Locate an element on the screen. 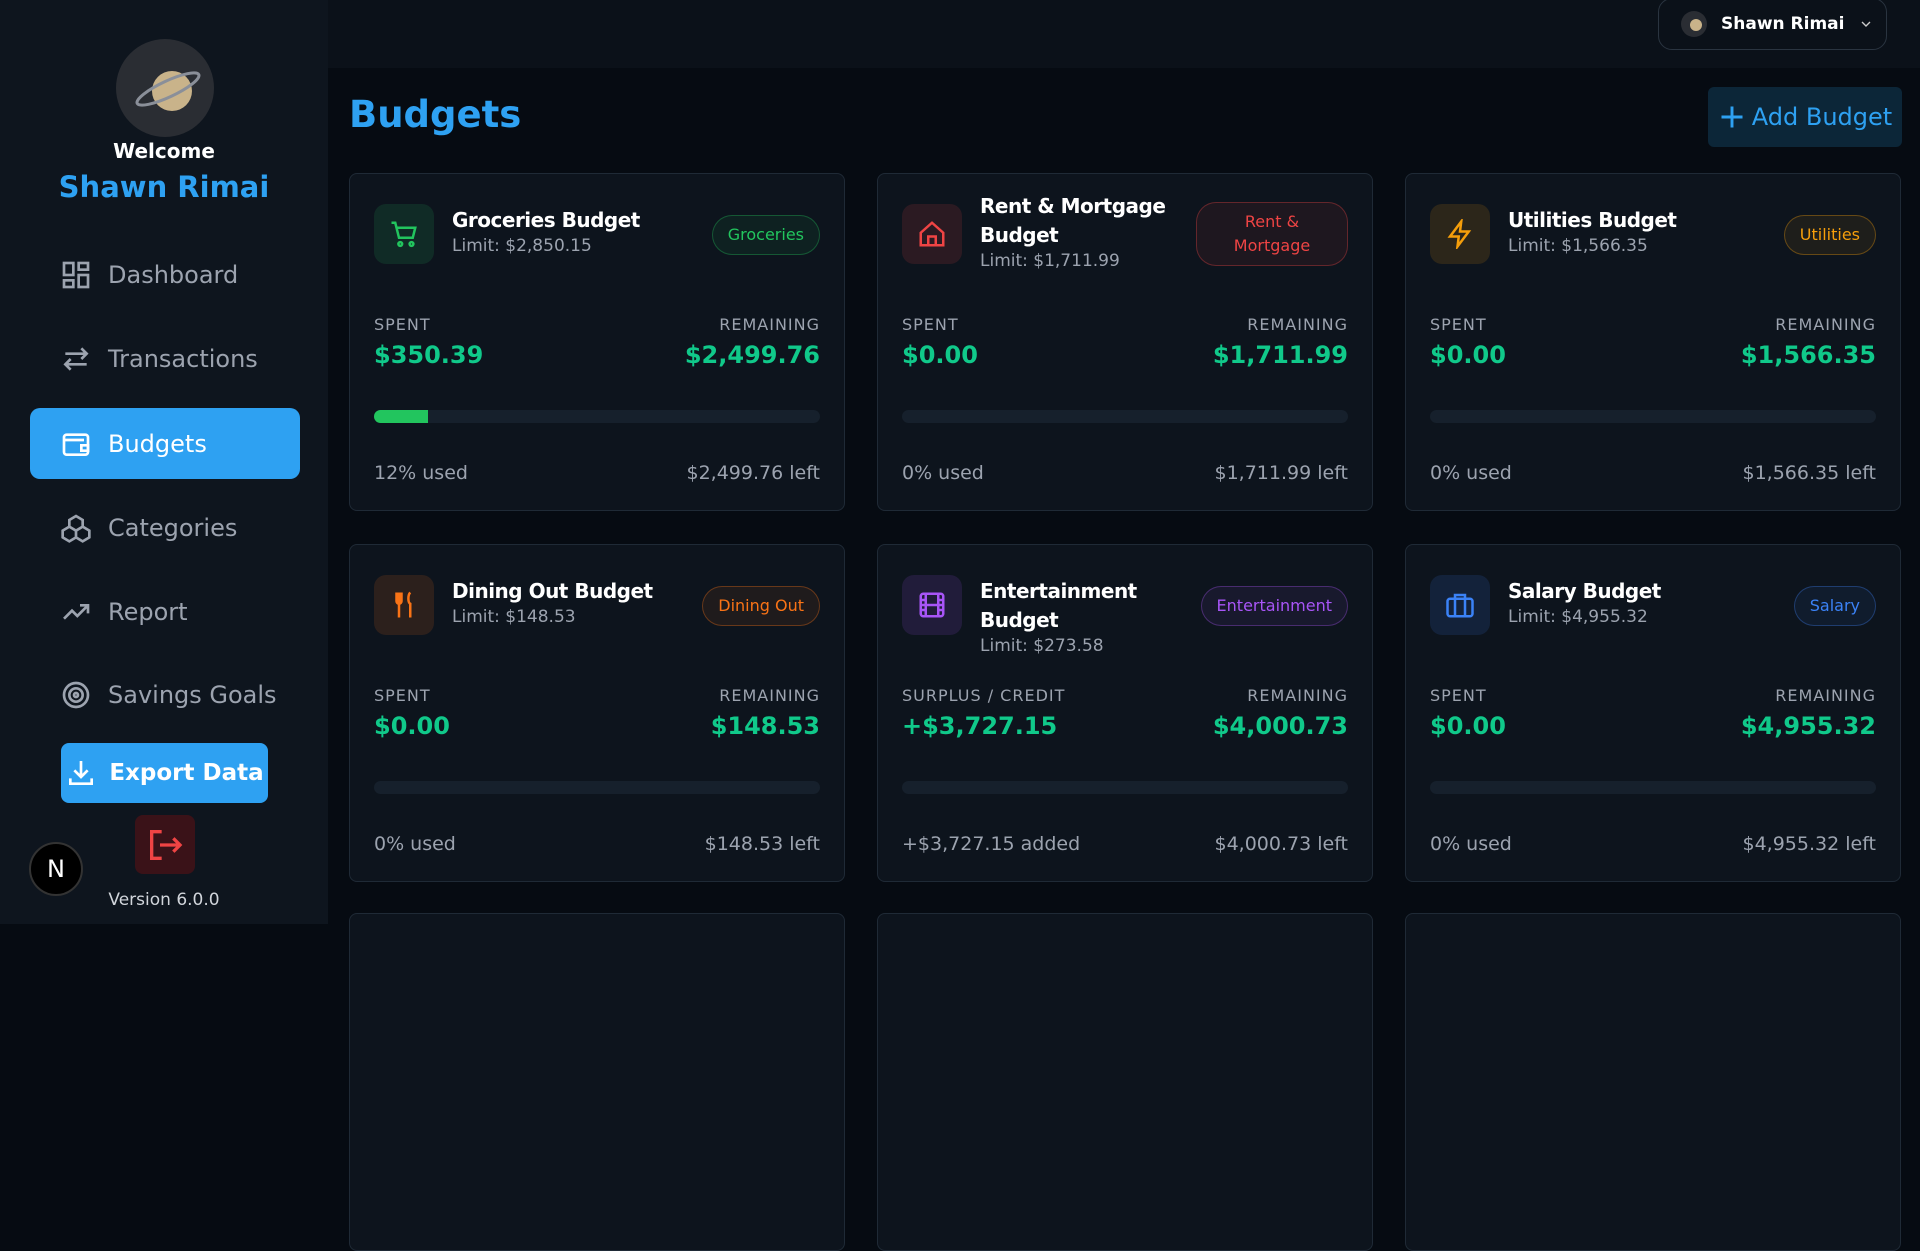  nav-label: Savings Goals is located at coordinates (192, 694).